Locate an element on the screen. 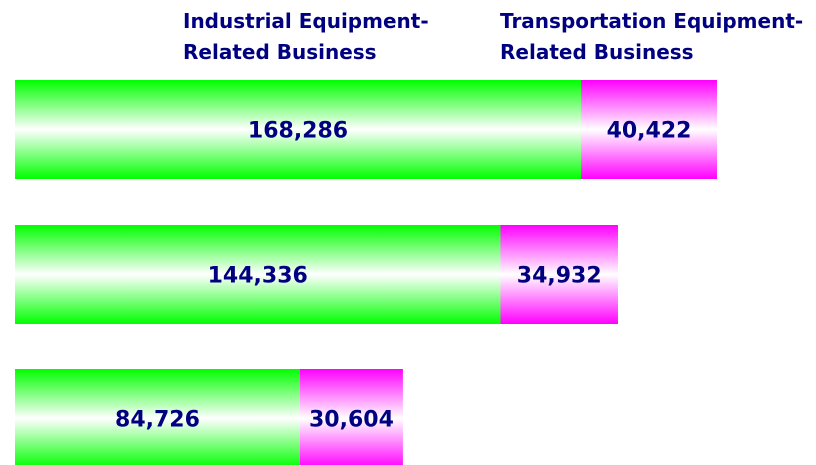 The height and width of the screenshot is (465, 816). data-label: 84,726 is located at coordinates (157, 420).